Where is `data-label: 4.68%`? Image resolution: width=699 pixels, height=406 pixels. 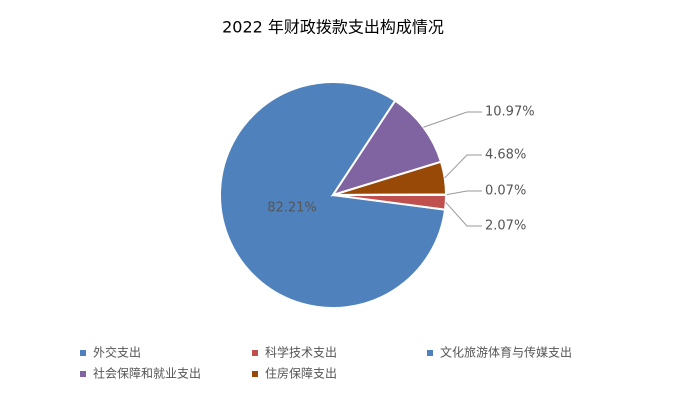 data-label: 4.68% is located at coordinates (505, 155).